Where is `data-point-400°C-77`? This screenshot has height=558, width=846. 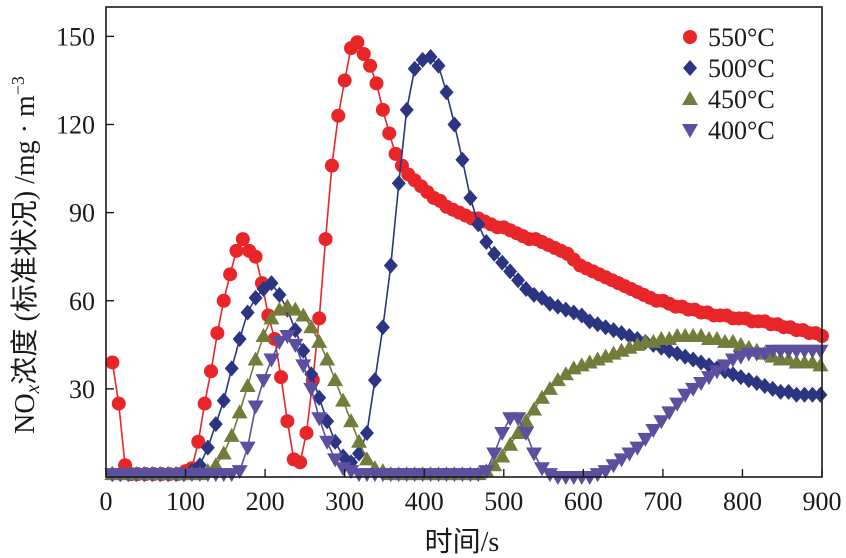
data-point-400°C-77 is located at coordinates (724, 366).